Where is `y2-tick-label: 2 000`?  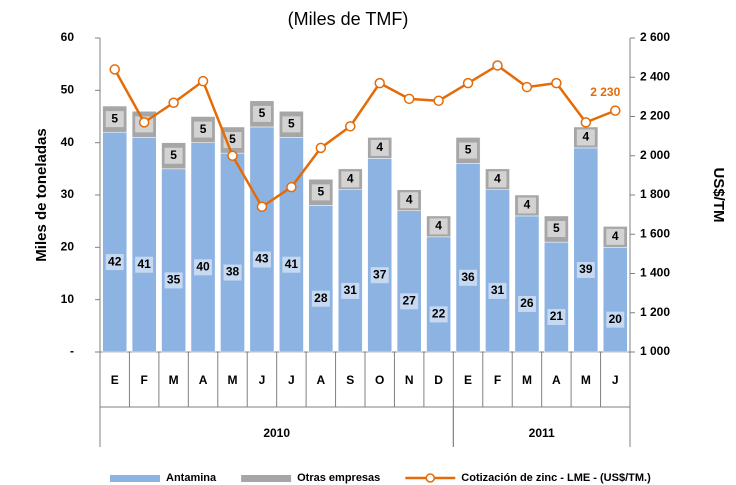
y2-tick-label: 2 000 is located at coordinates (655, 155).